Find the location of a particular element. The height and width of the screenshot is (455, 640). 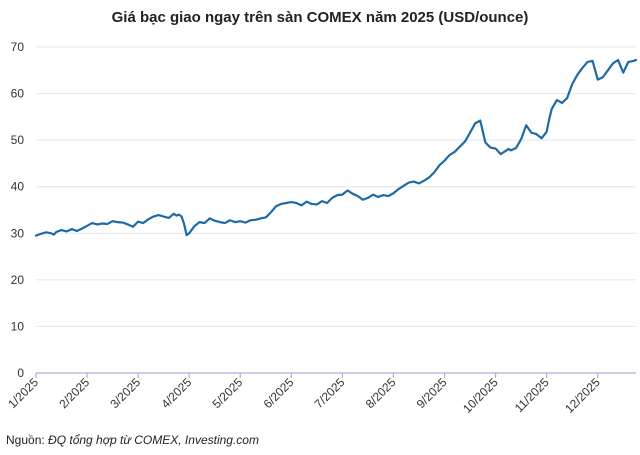

x-tick-label: 4/2025 is located at coordinates (176, 393).